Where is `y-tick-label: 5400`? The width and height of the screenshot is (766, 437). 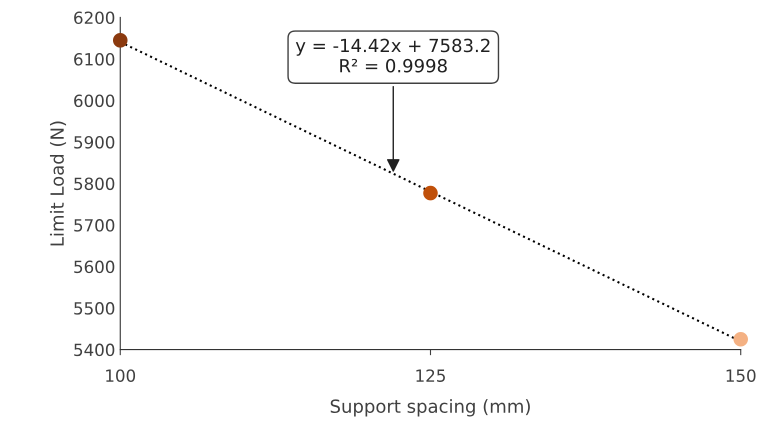
y-tick-label: 5400 is located at coordinates (94, 350).